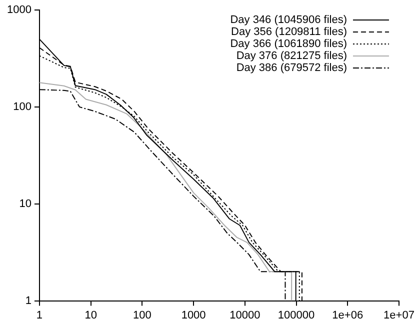 This screenshot has width=419, height=327. What do you see at coordinates (19, 10) in the screenshot?
I see `y-tick-label: 1000` at bounding box center [19, 10].